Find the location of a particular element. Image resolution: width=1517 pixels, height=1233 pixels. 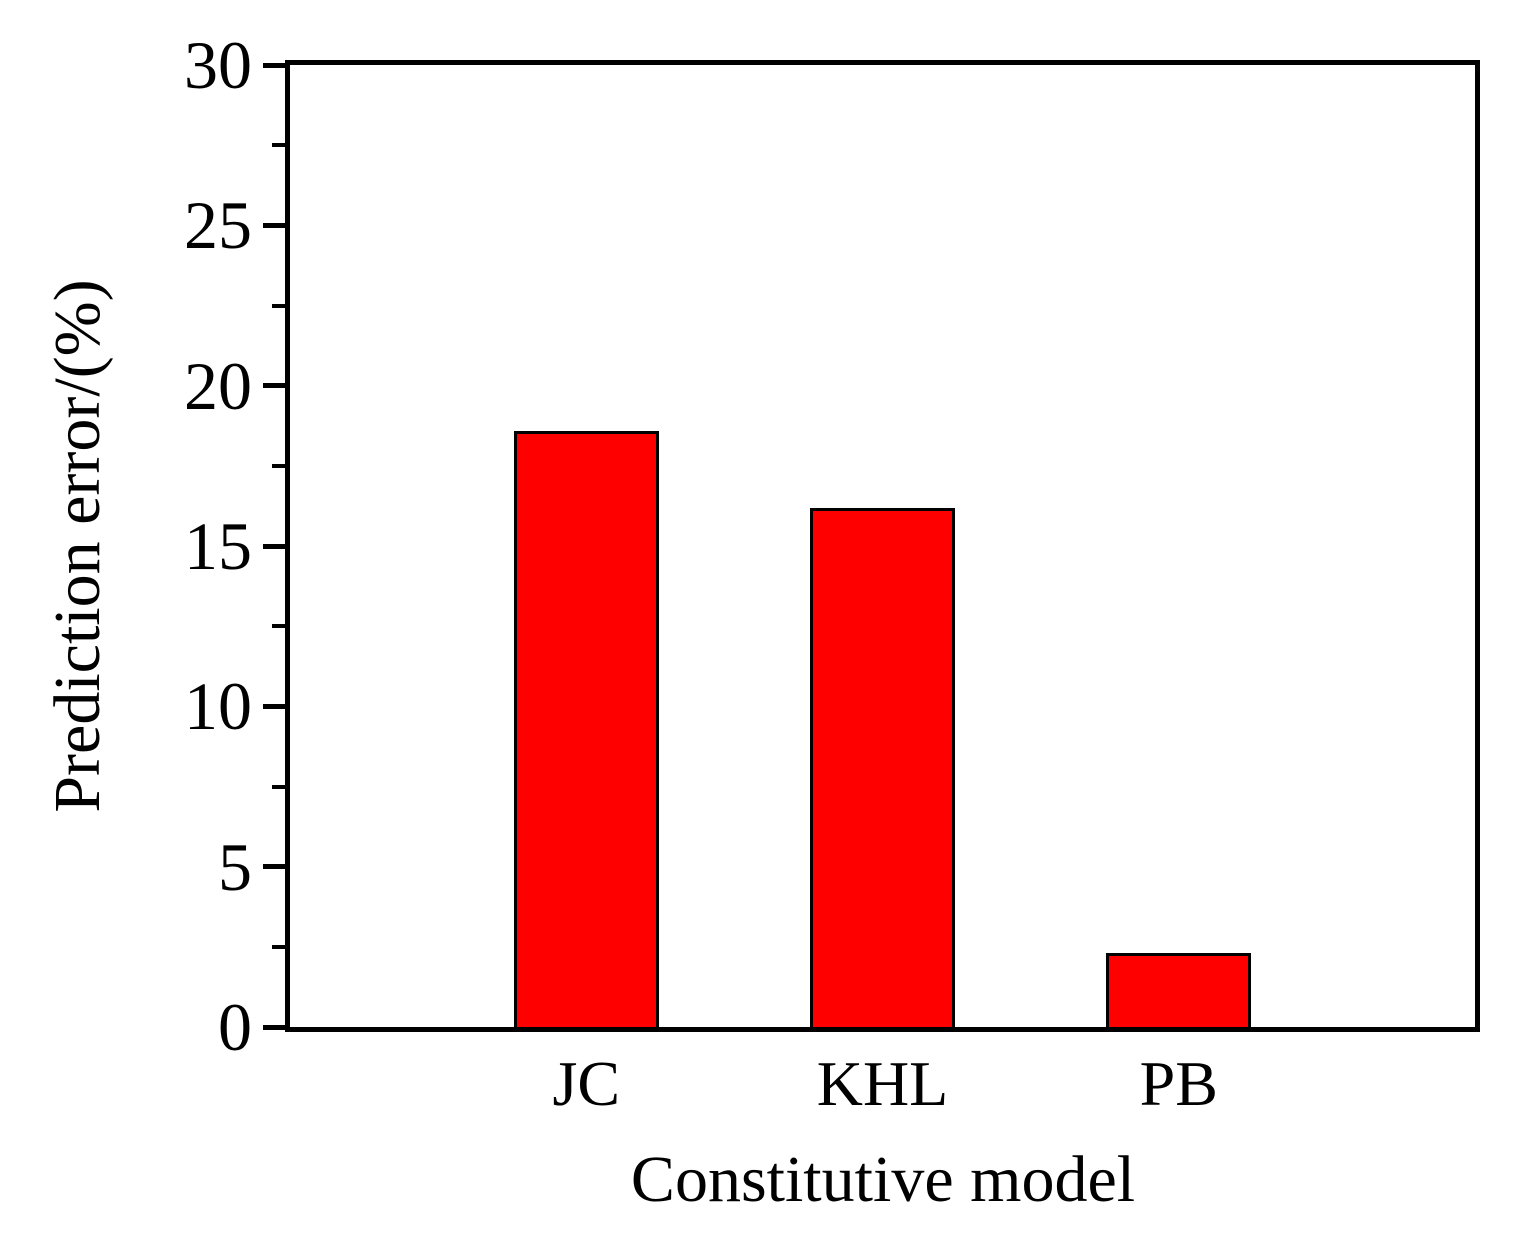

y-tick-label: 25 is located at coordinates (218, 225).